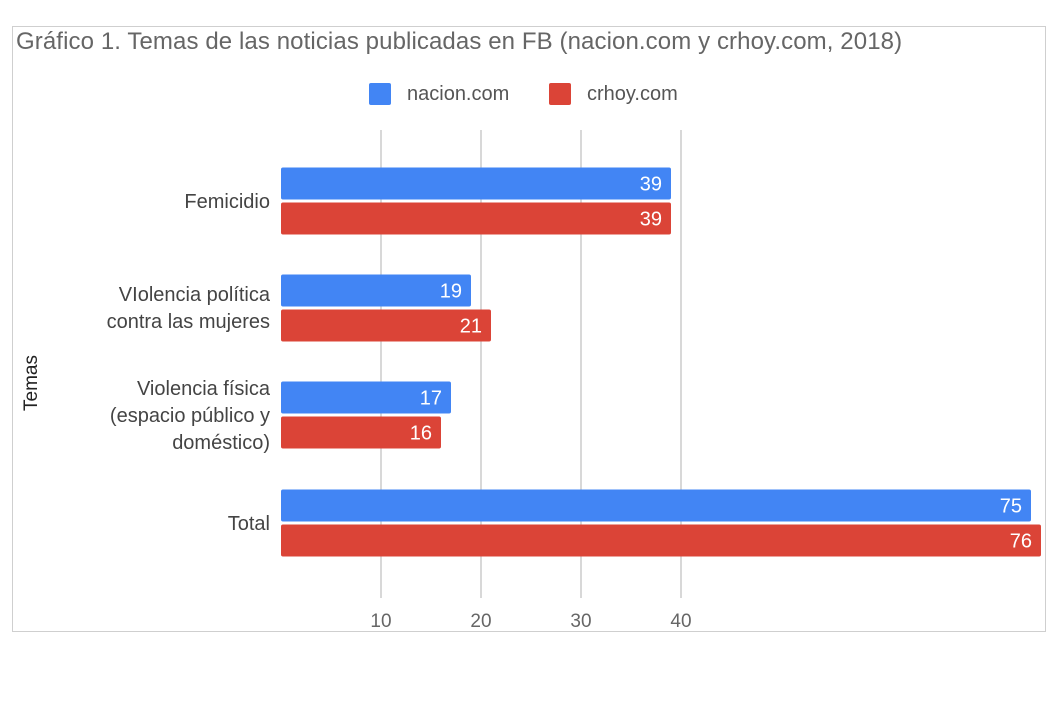 This screenshot has width=1058, height=714. What do you see at coordinates (471, 327) in the screenshot?
I see `data-label-crhoy.com-1: 21` at bounding box center [471, 327].